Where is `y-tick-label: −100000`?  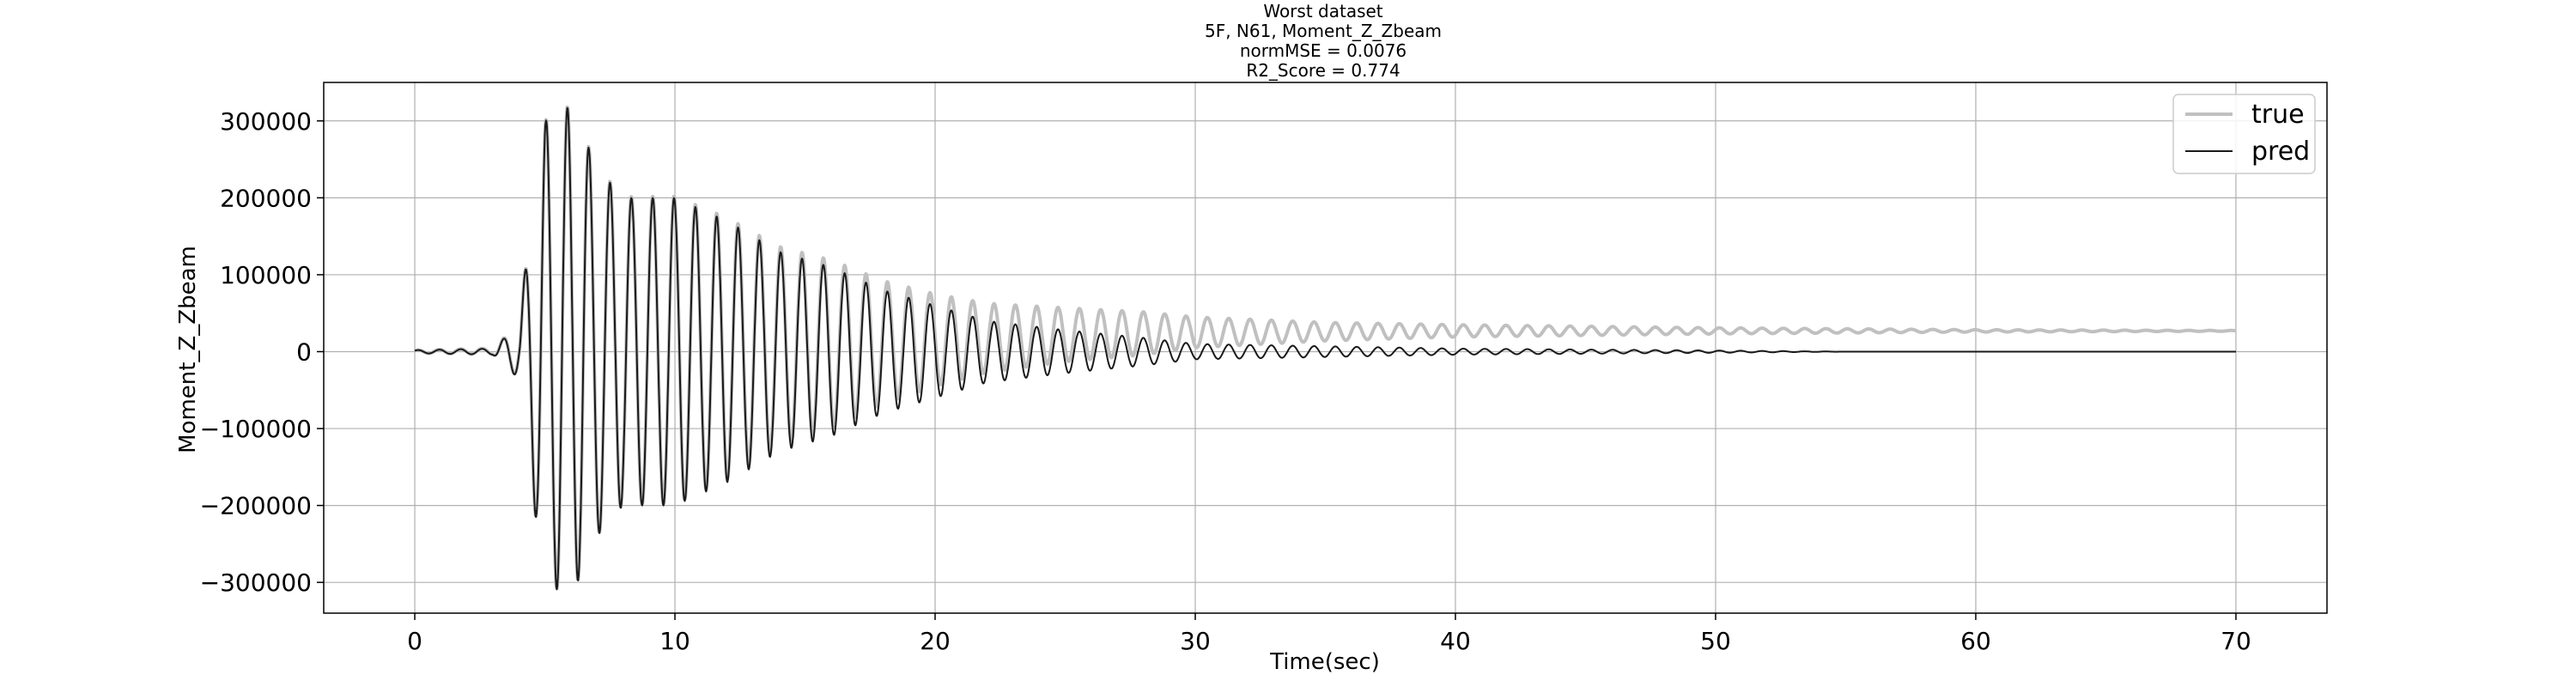
y-tick-label: −100000 is located at coordinates (256, 429).